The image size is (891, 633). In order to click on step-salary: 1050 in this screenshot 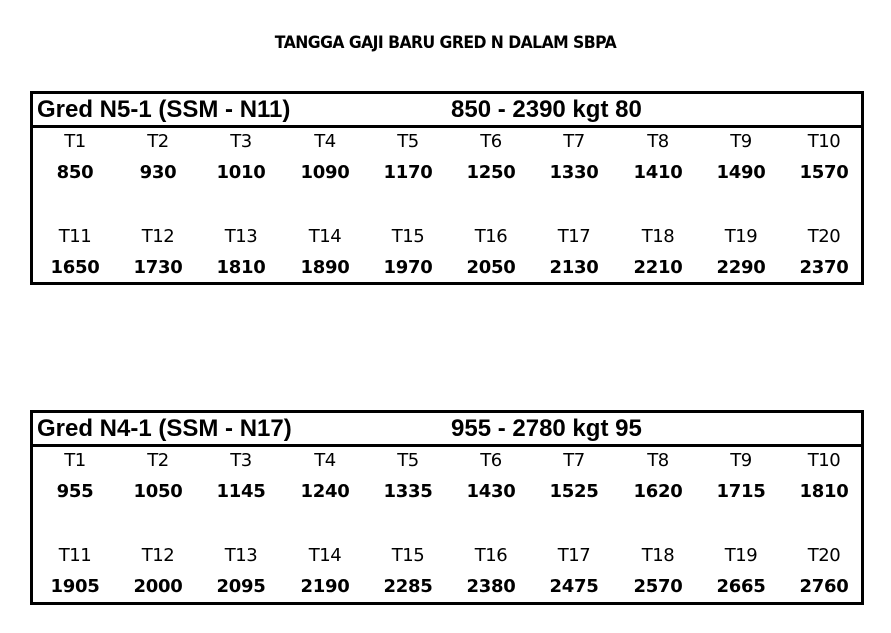, I will do `click(158, 491)`.